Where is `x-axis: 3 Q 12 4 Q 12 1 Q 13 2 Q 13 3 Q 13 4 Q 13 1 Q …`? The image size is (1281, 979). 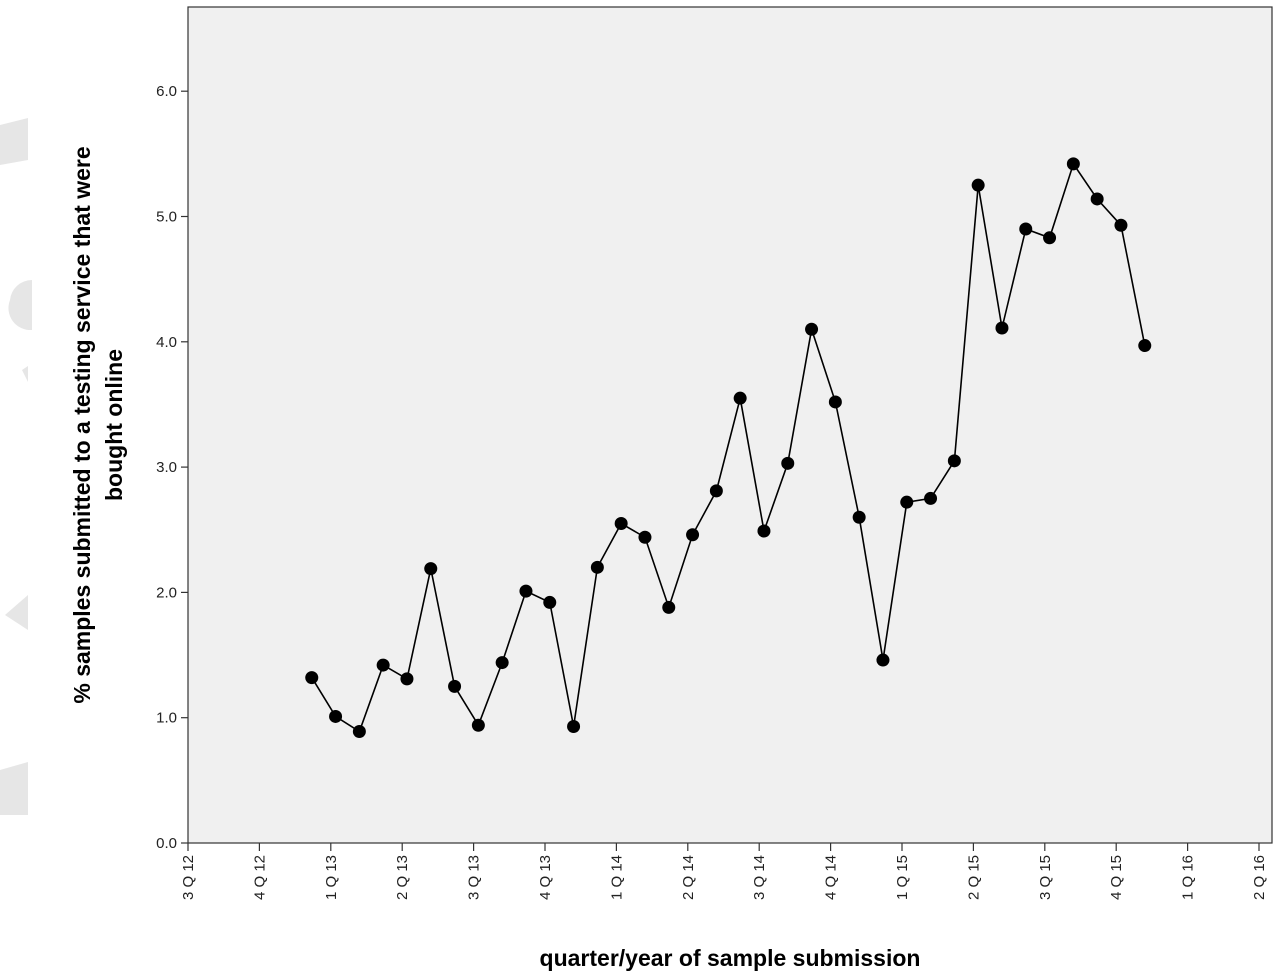 x-axis: 3 Q 12 4 Q 12 1 Q 13 2 Q 13 3 Q 13 4 Q 13 1 Q … is located at coordinates (724, 871).